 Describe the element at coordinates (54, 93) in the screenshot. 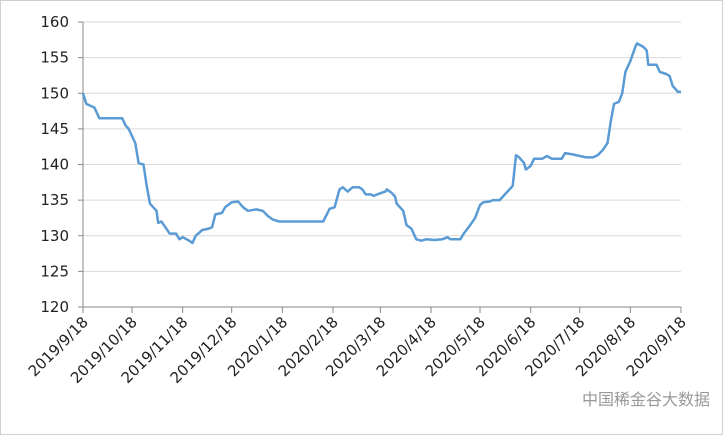

I see `y-tick-label: 150` at that location.